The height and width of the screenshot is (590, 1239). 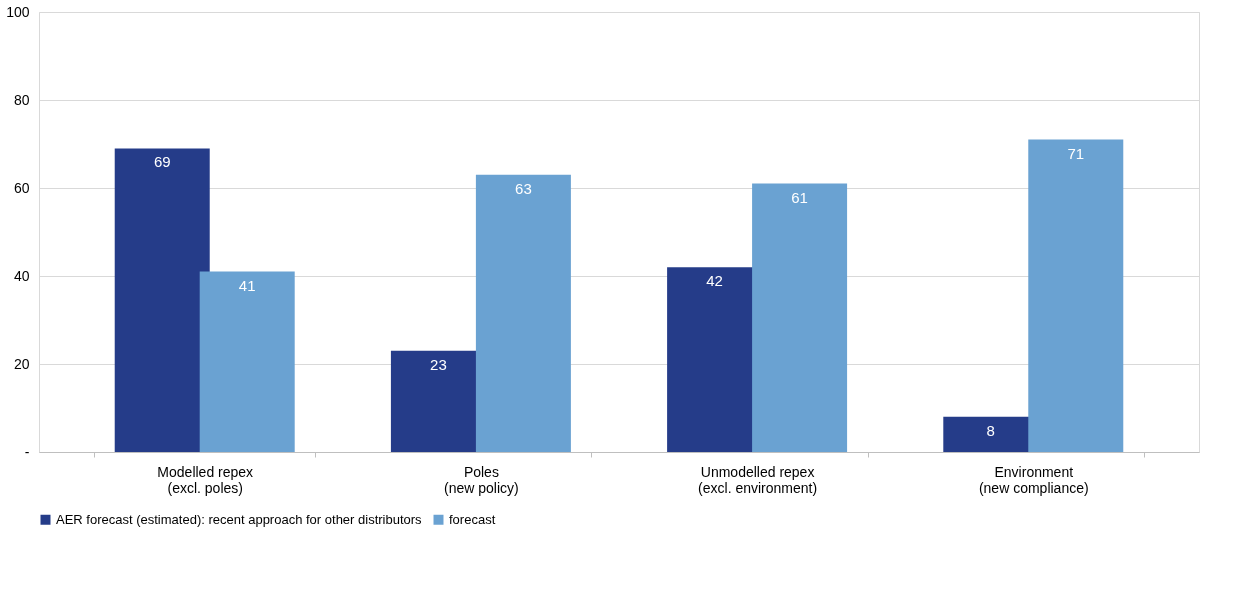 What do you see at coordinates (18, 11) in the screenshot?
I see `y-tick-label: 100` at bounding box center [18, 11].